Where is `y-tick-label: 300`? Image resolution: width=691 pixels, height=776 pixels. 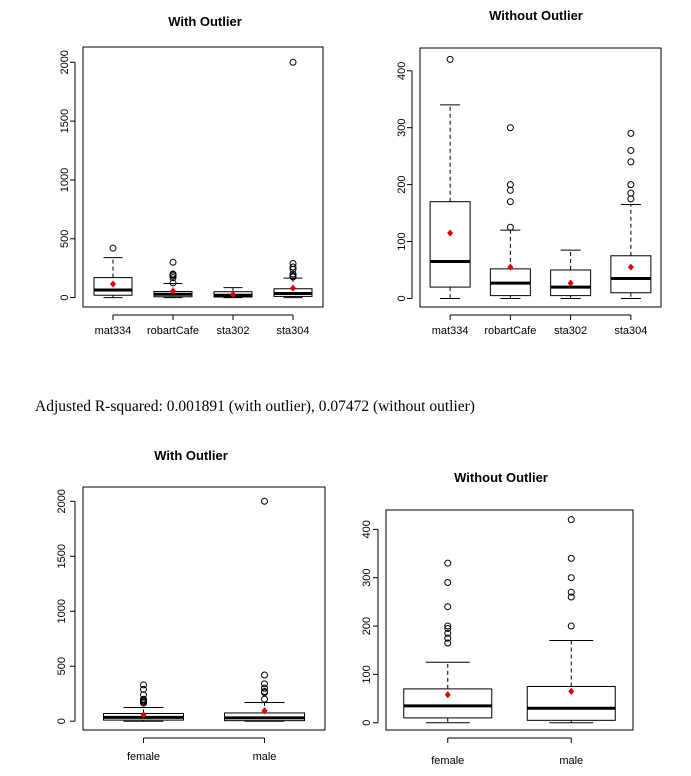
y-tick-label: 300 is located at coordinates (367, 578).